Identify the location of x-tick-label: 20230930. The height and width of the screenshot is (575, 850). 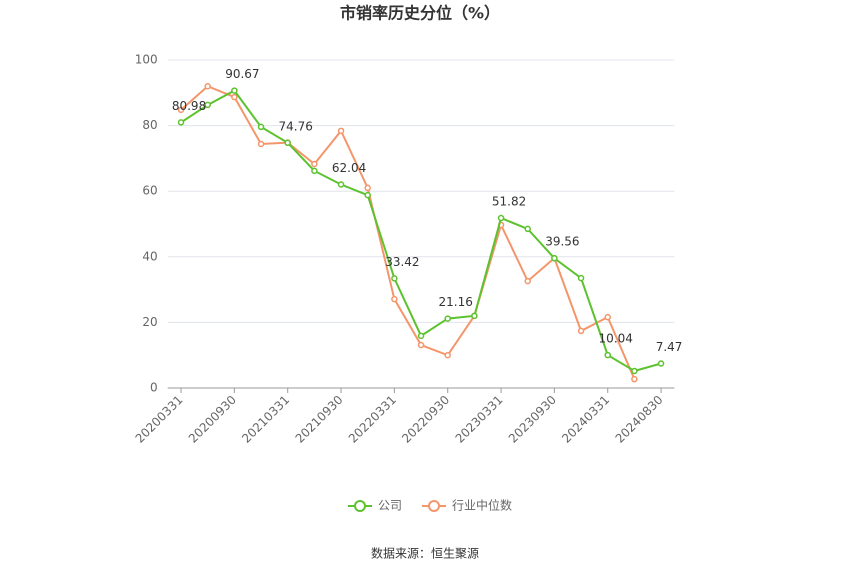
(532, 419).